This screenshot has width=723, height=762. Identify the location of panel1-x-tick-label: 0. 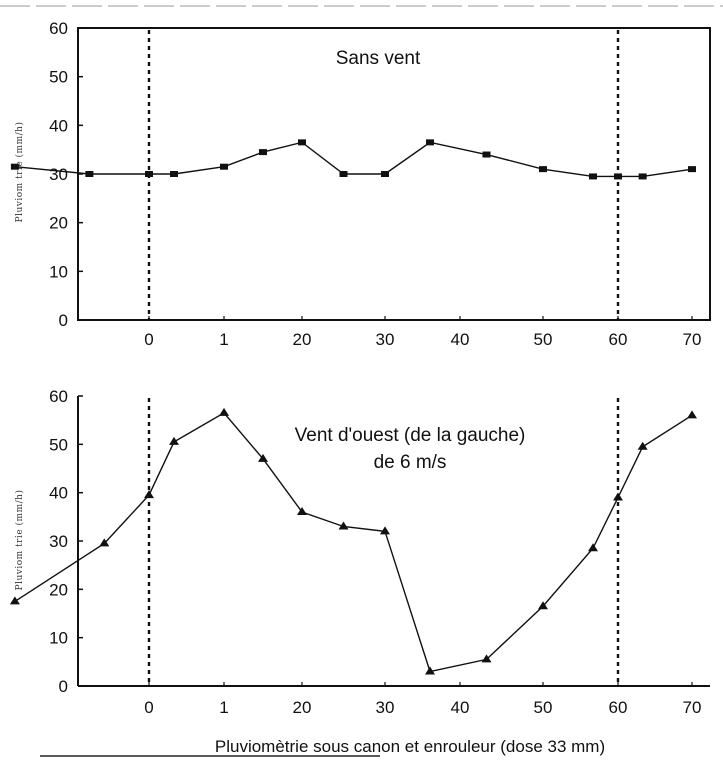
(148, 339).